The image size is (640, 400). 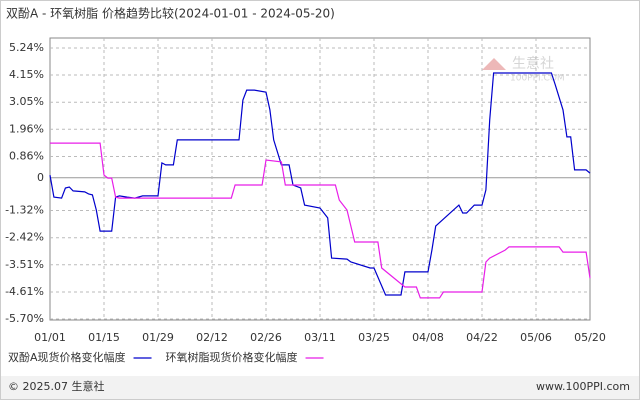 I want to click on y-tick-label: 1.96%, so click(x=26, y=128).